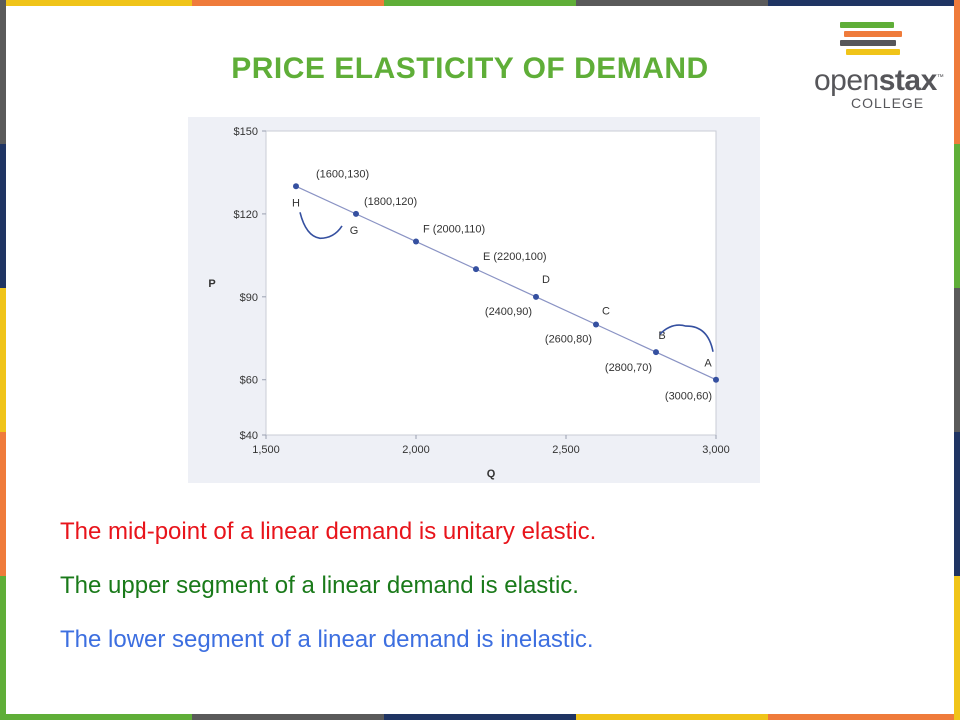 Image resolution: width=960 pixels, height=720 pixels. I want to click on point-label: (3000,60), so click(688, 397).